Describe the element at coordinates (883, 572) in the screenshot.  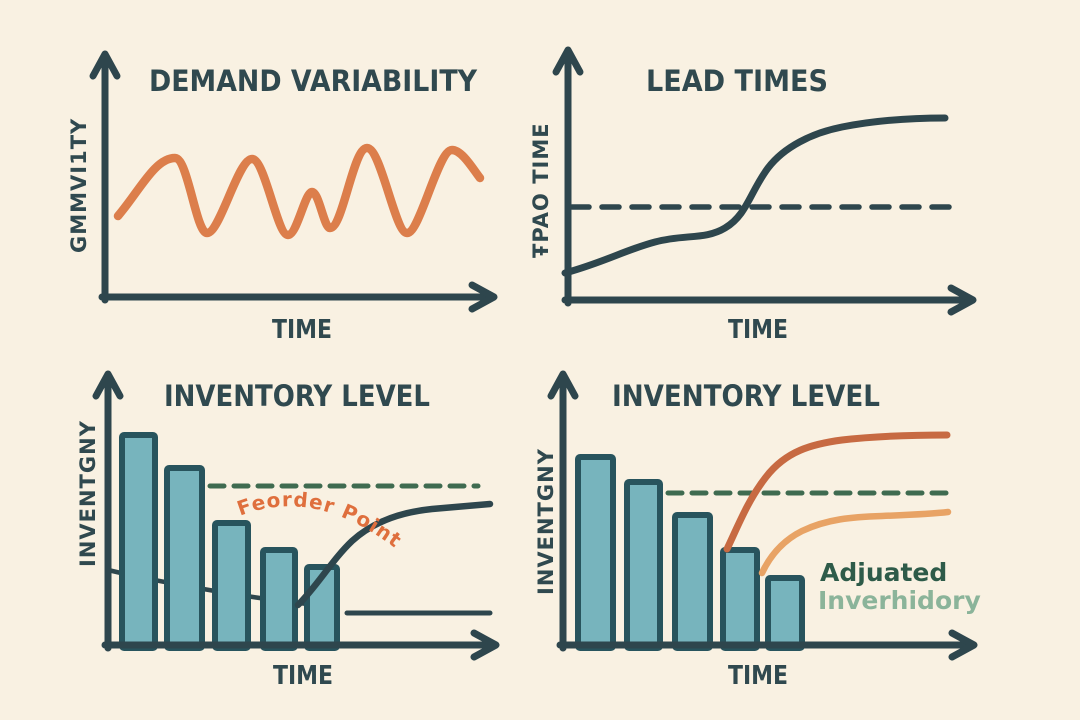
I see `adjusted-inventory-label-line1: Adjuated` at that location.